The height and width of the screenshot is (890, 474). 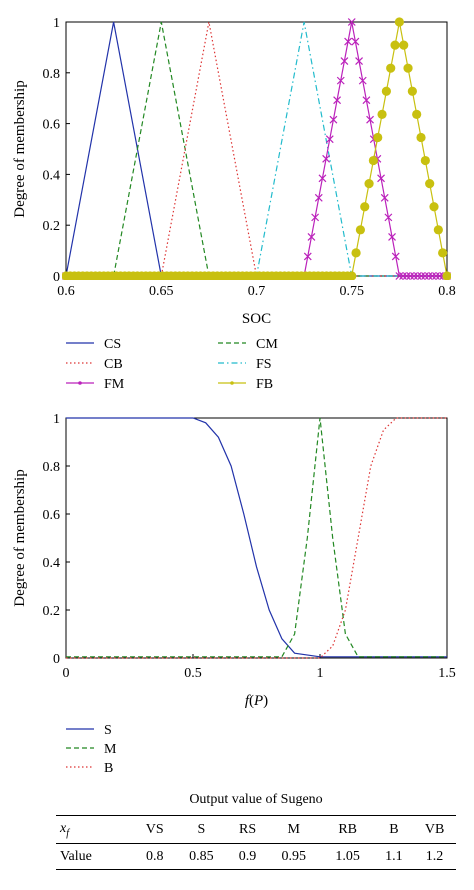 I want to click on table-cell: Value, so click(x=95, y=856).